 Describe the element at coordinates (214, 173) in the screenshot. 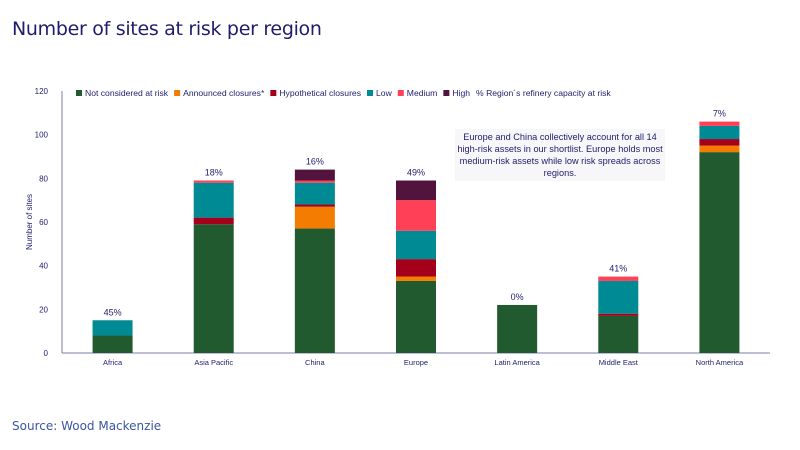

I see `pct-data-label: 18%` at that location.